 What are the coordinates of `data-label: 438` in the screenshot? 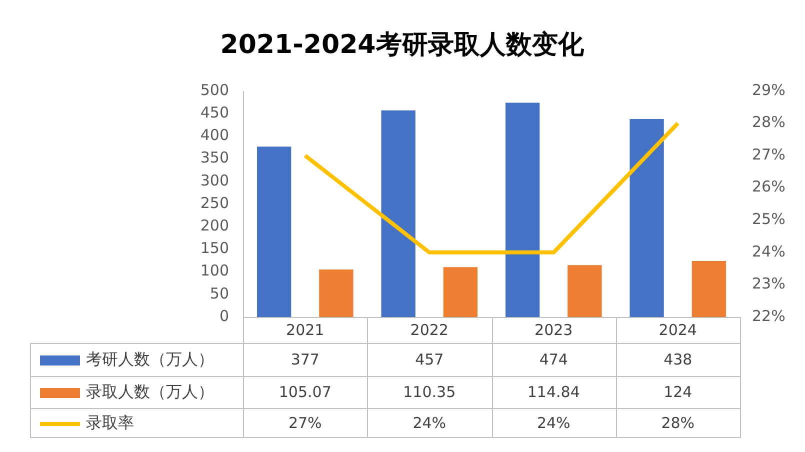 It's located at (678, 359).